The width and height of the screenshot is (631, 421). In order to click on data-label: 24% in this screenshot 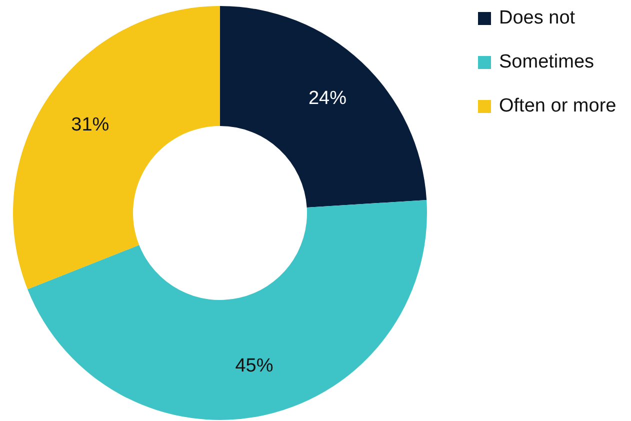, I will do `click(327, 99)`.